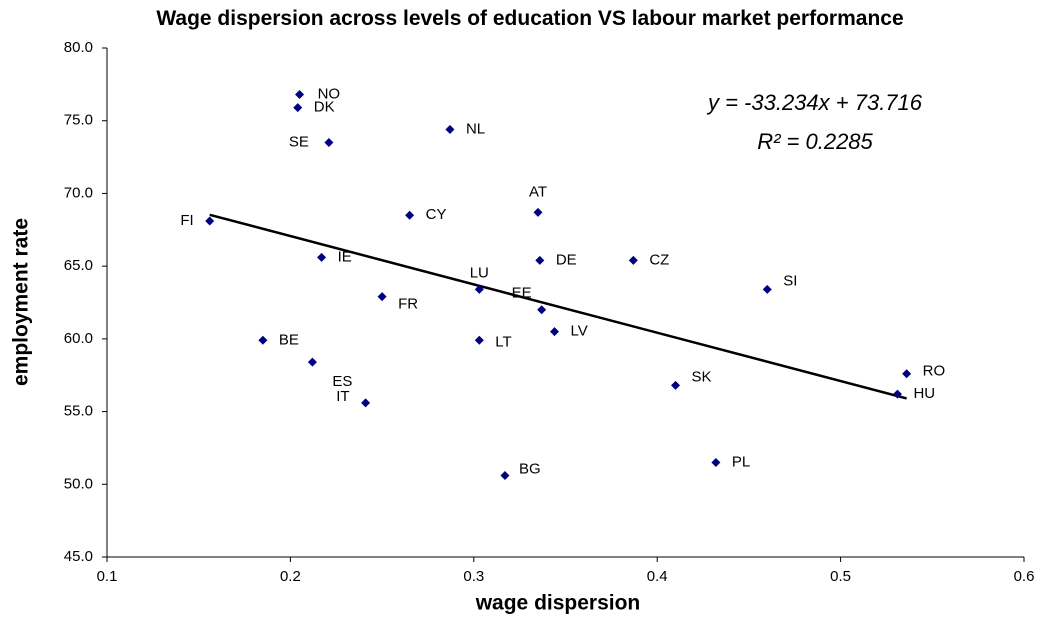  Describe the element at coordinates (289, 339) in the screenshot. I see `point-label: BE` at that location.